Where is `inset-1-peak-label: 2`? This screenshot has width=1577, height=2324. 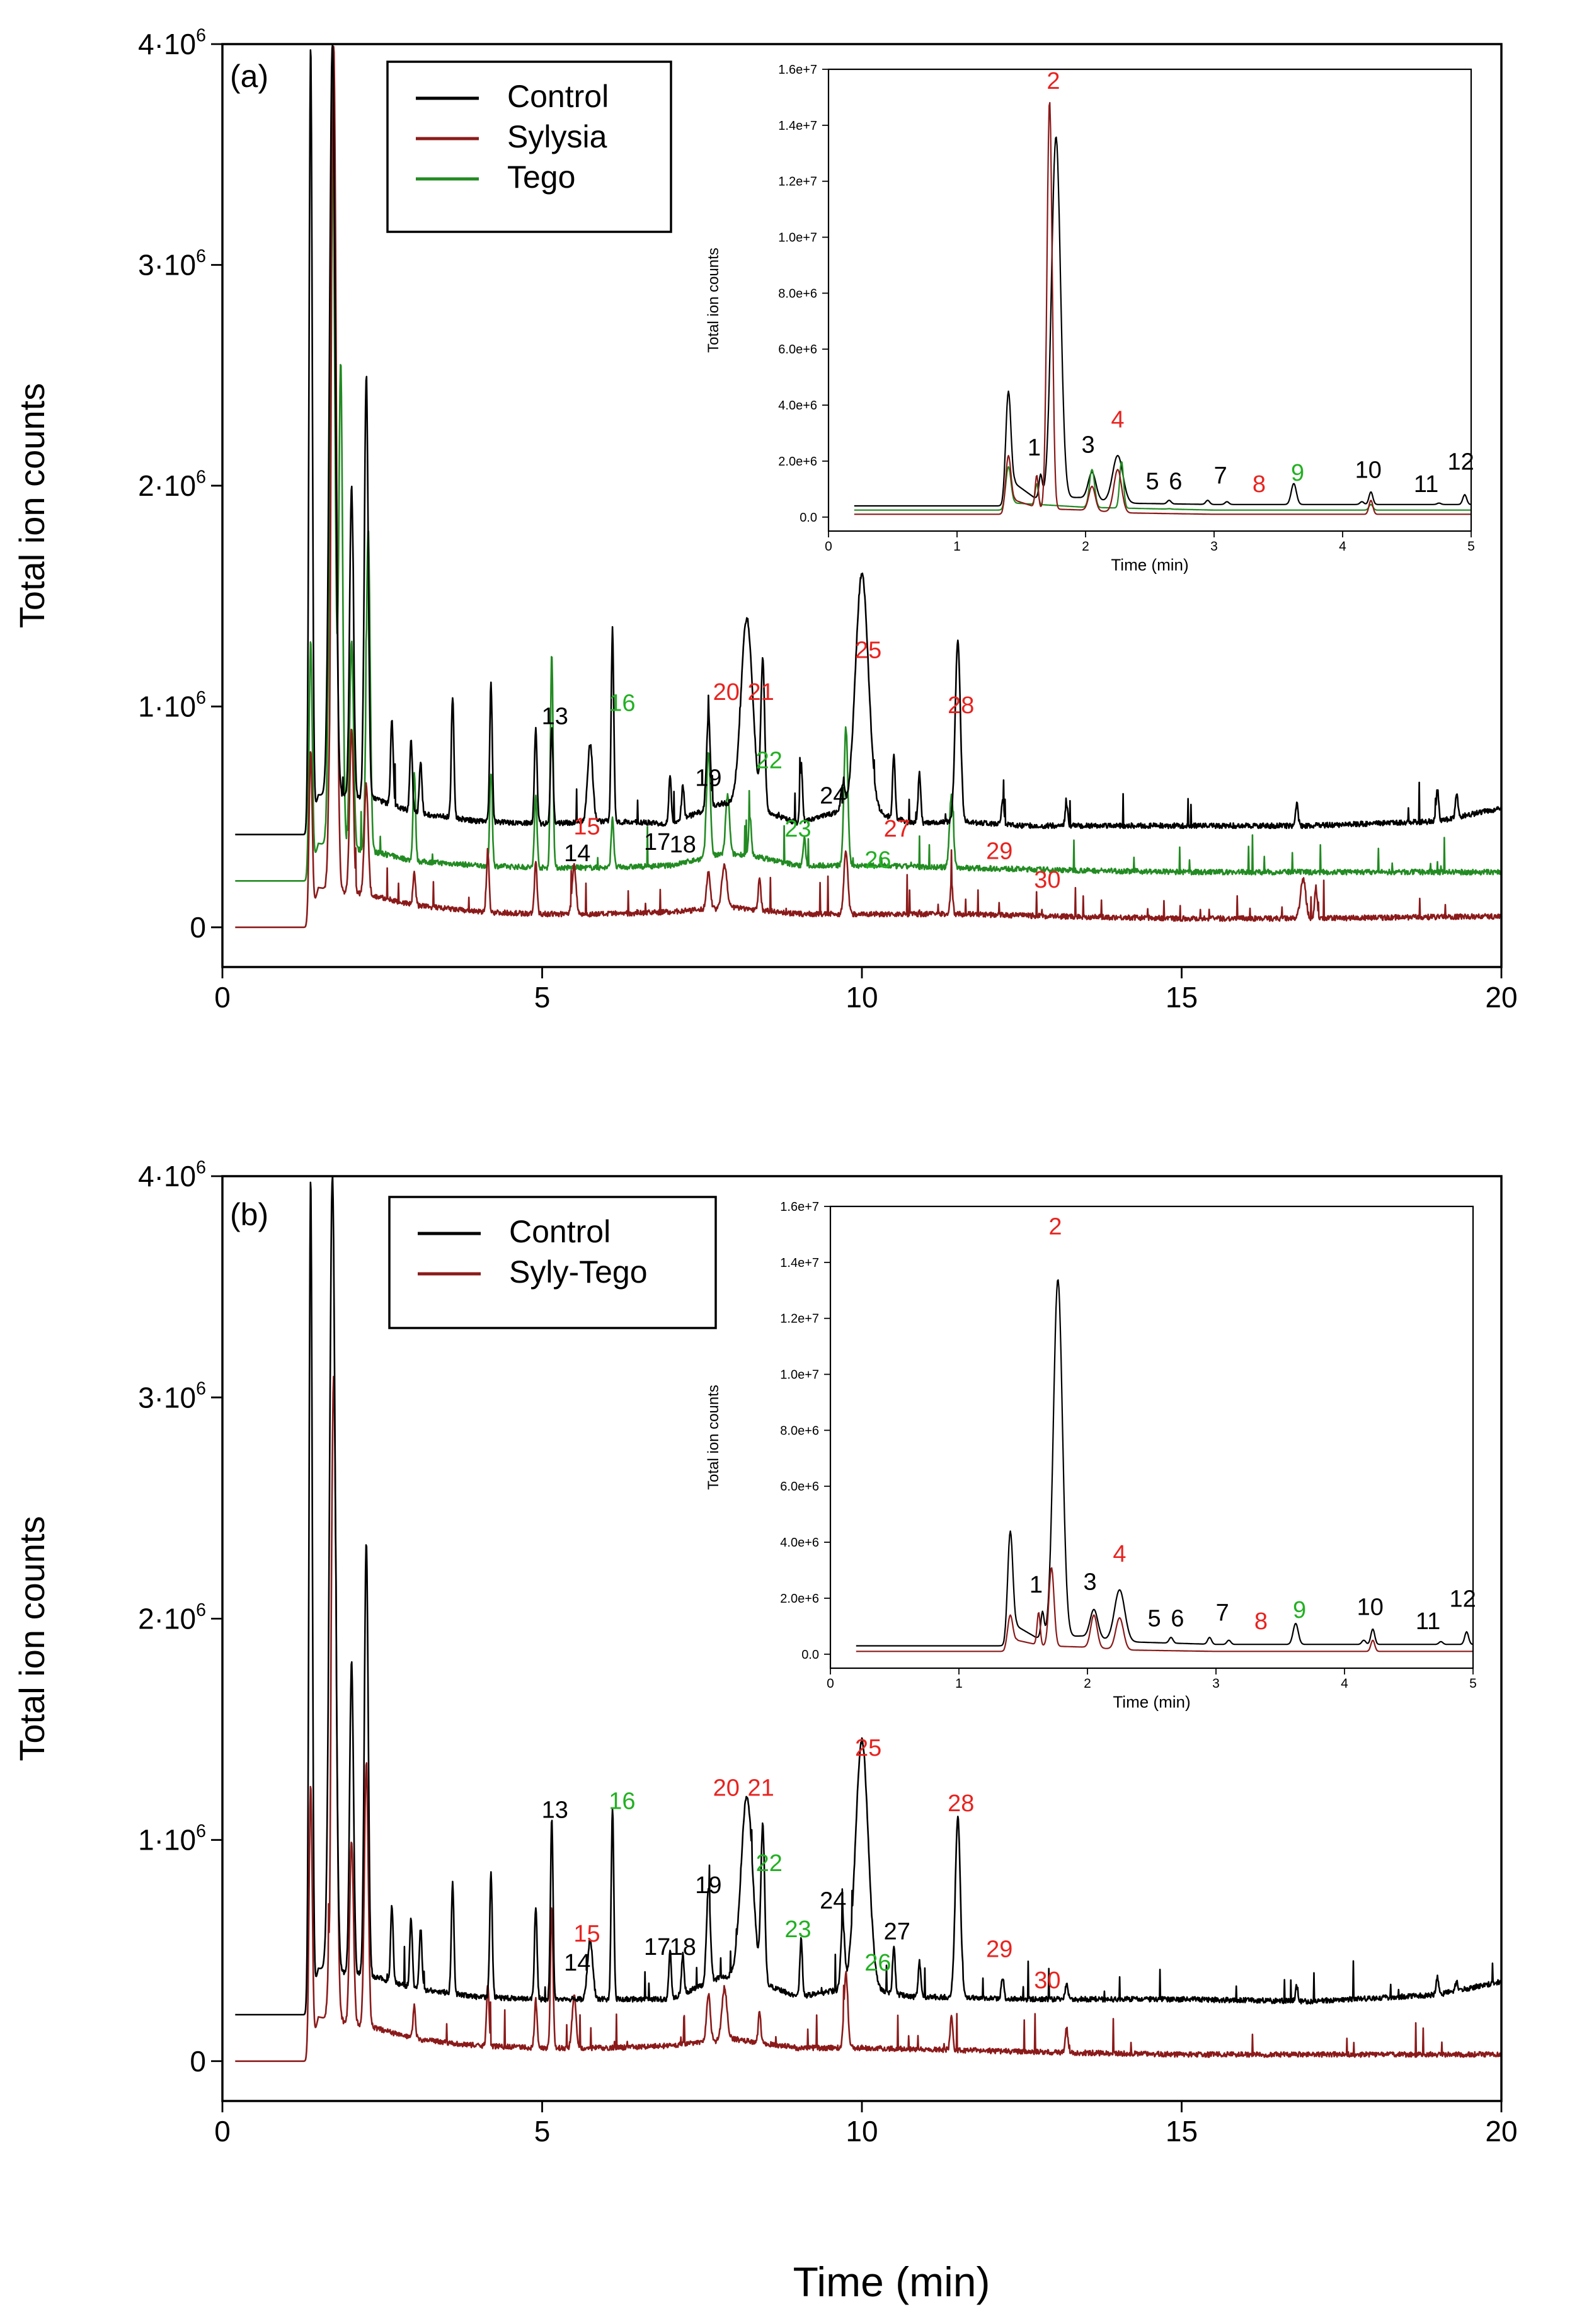
inset-1-peak-label: 2 is located at coordinates (1055, 1226).